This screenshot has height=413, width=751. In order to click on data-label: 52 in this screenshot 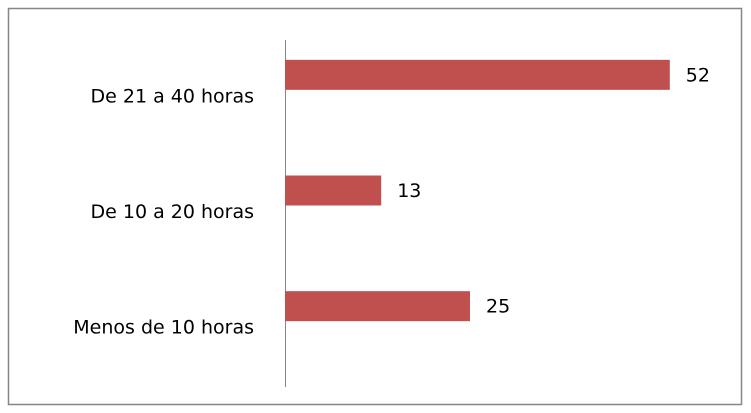, I will do `click(698, 75)`.